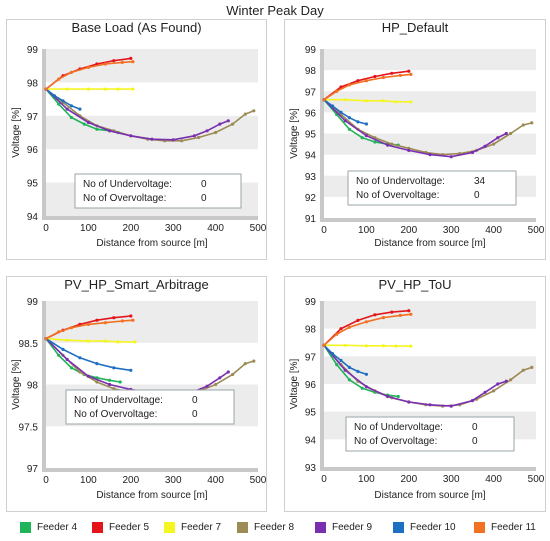 The width and height of the screenshot is (550, 541). I want to click on x-tick-label: 500, so click(536, 230).